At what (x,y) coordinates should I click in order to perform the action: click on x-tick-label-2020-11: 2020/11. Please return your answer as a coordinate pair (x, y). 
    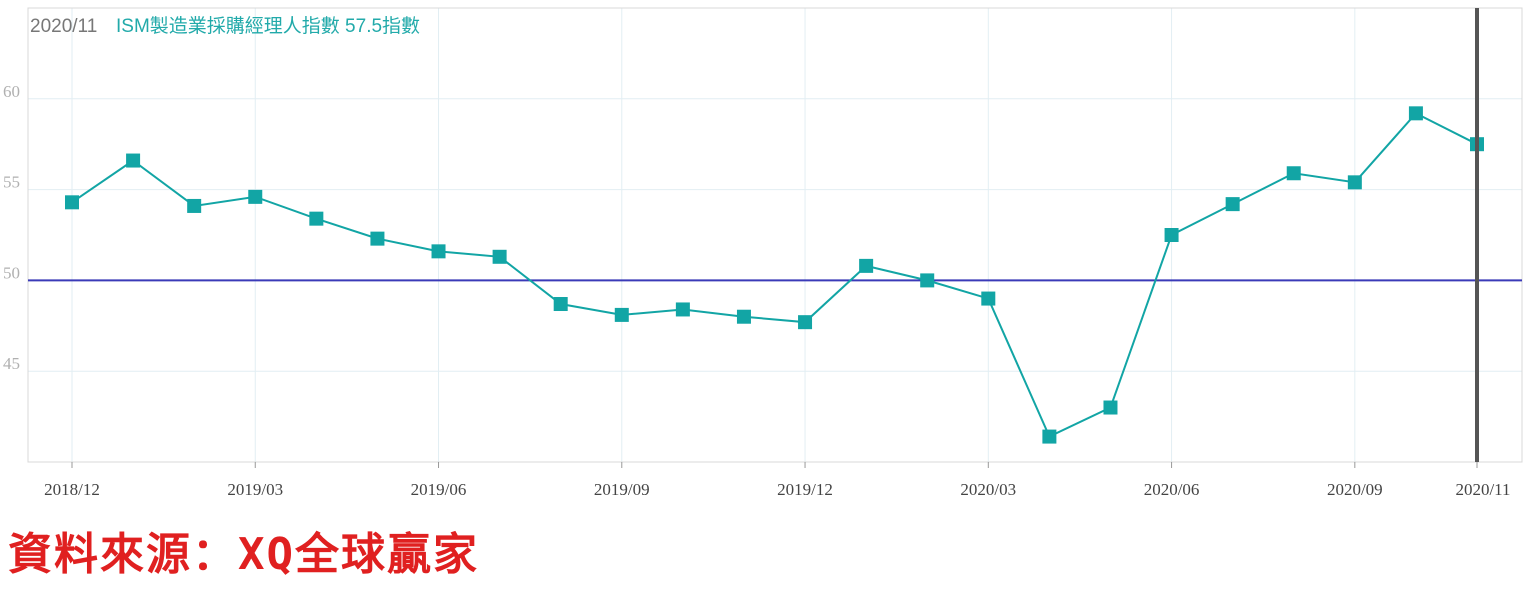
    Looking at the image, I should click on (1482, 489).